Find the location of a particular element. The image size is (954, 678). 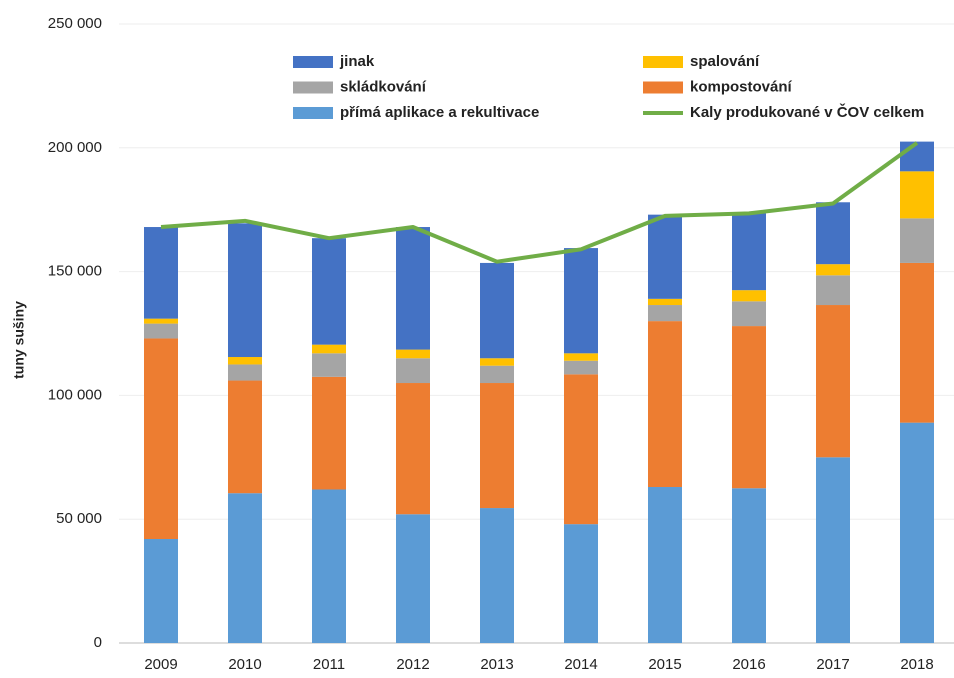

legend-label: spalování is located at coordinates (725, 61).